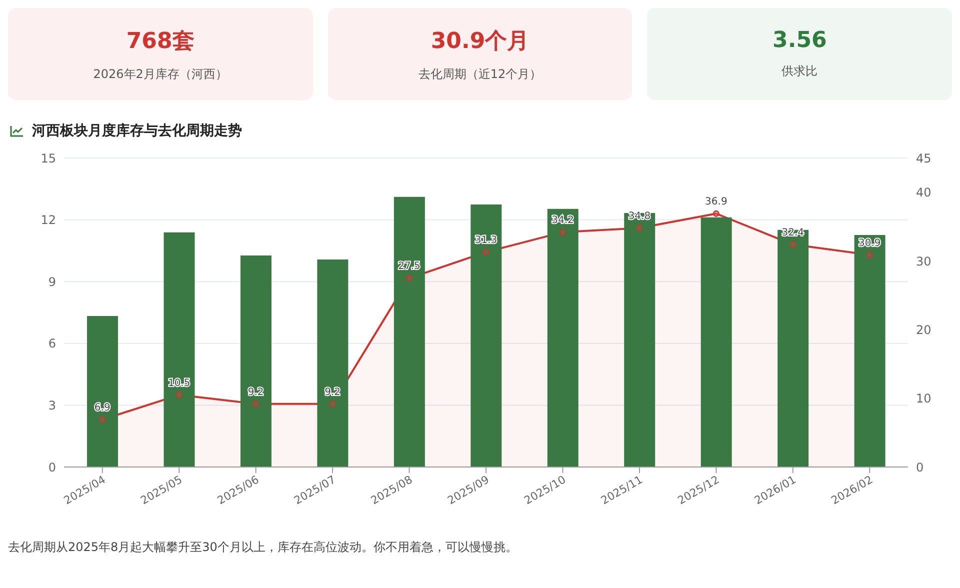  Describe the element at coordinates (52, 343) in the screenshot. I see `y-tick-label: 6` at that location.